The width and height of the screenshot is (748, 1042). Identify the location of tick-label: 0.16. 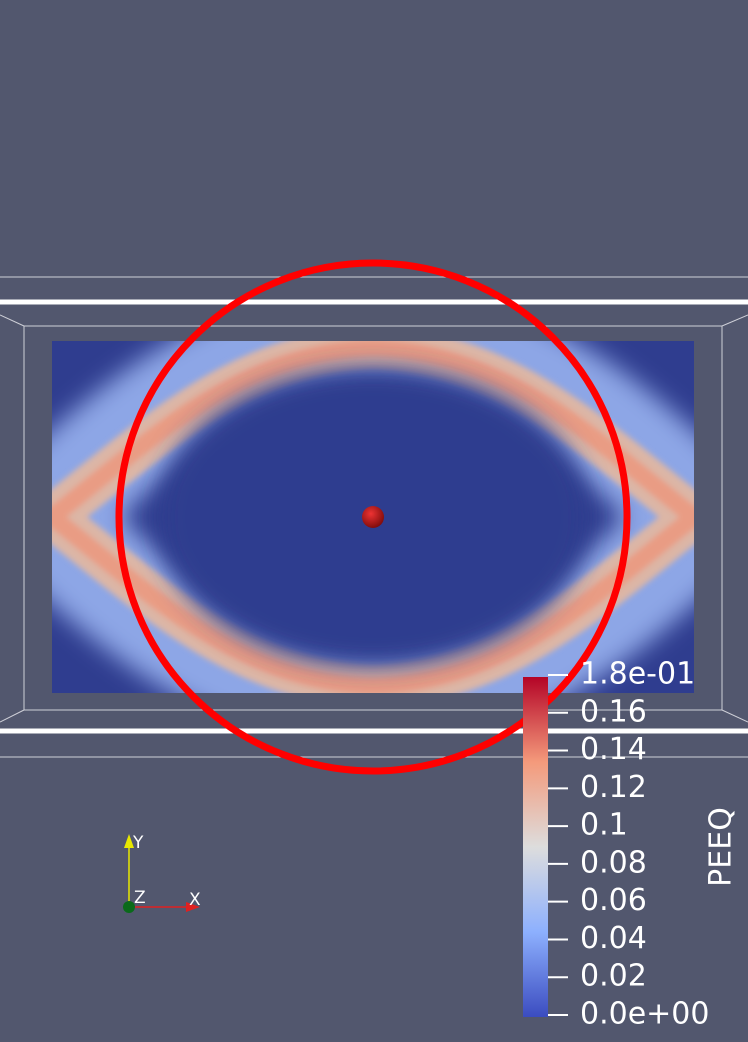
(613, 711).